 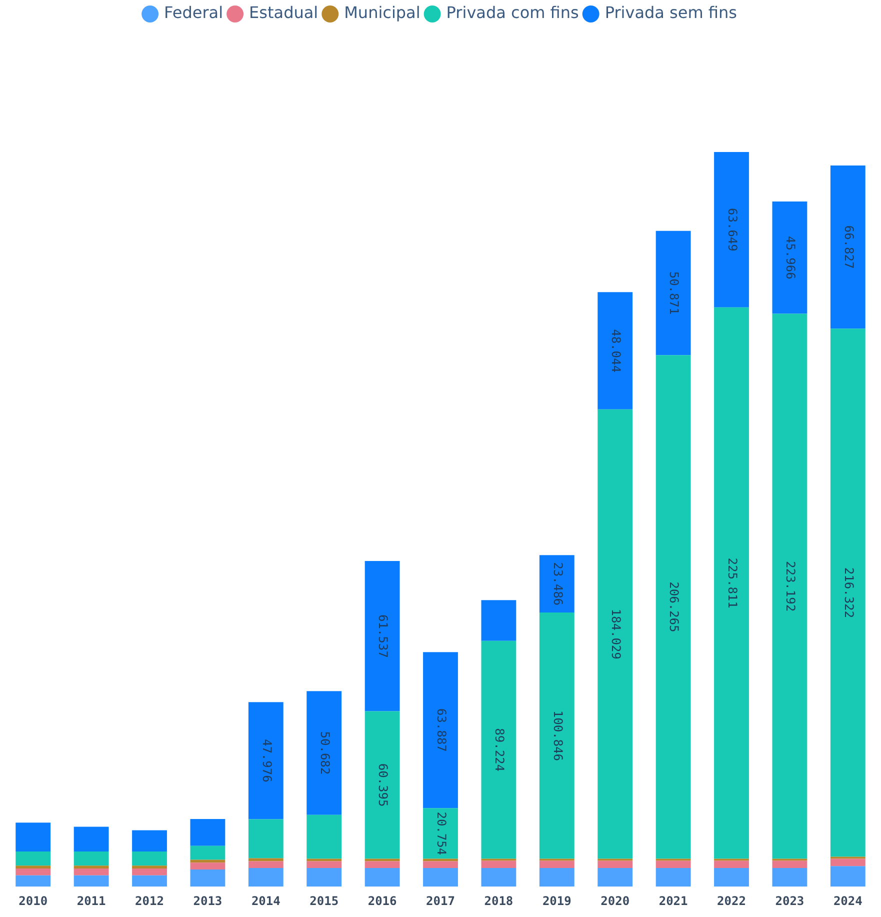 What do you see at coordinates (33, 901) in the screenshot?
I see `x-tick-label: 2010` at bounding box center [33, 901].